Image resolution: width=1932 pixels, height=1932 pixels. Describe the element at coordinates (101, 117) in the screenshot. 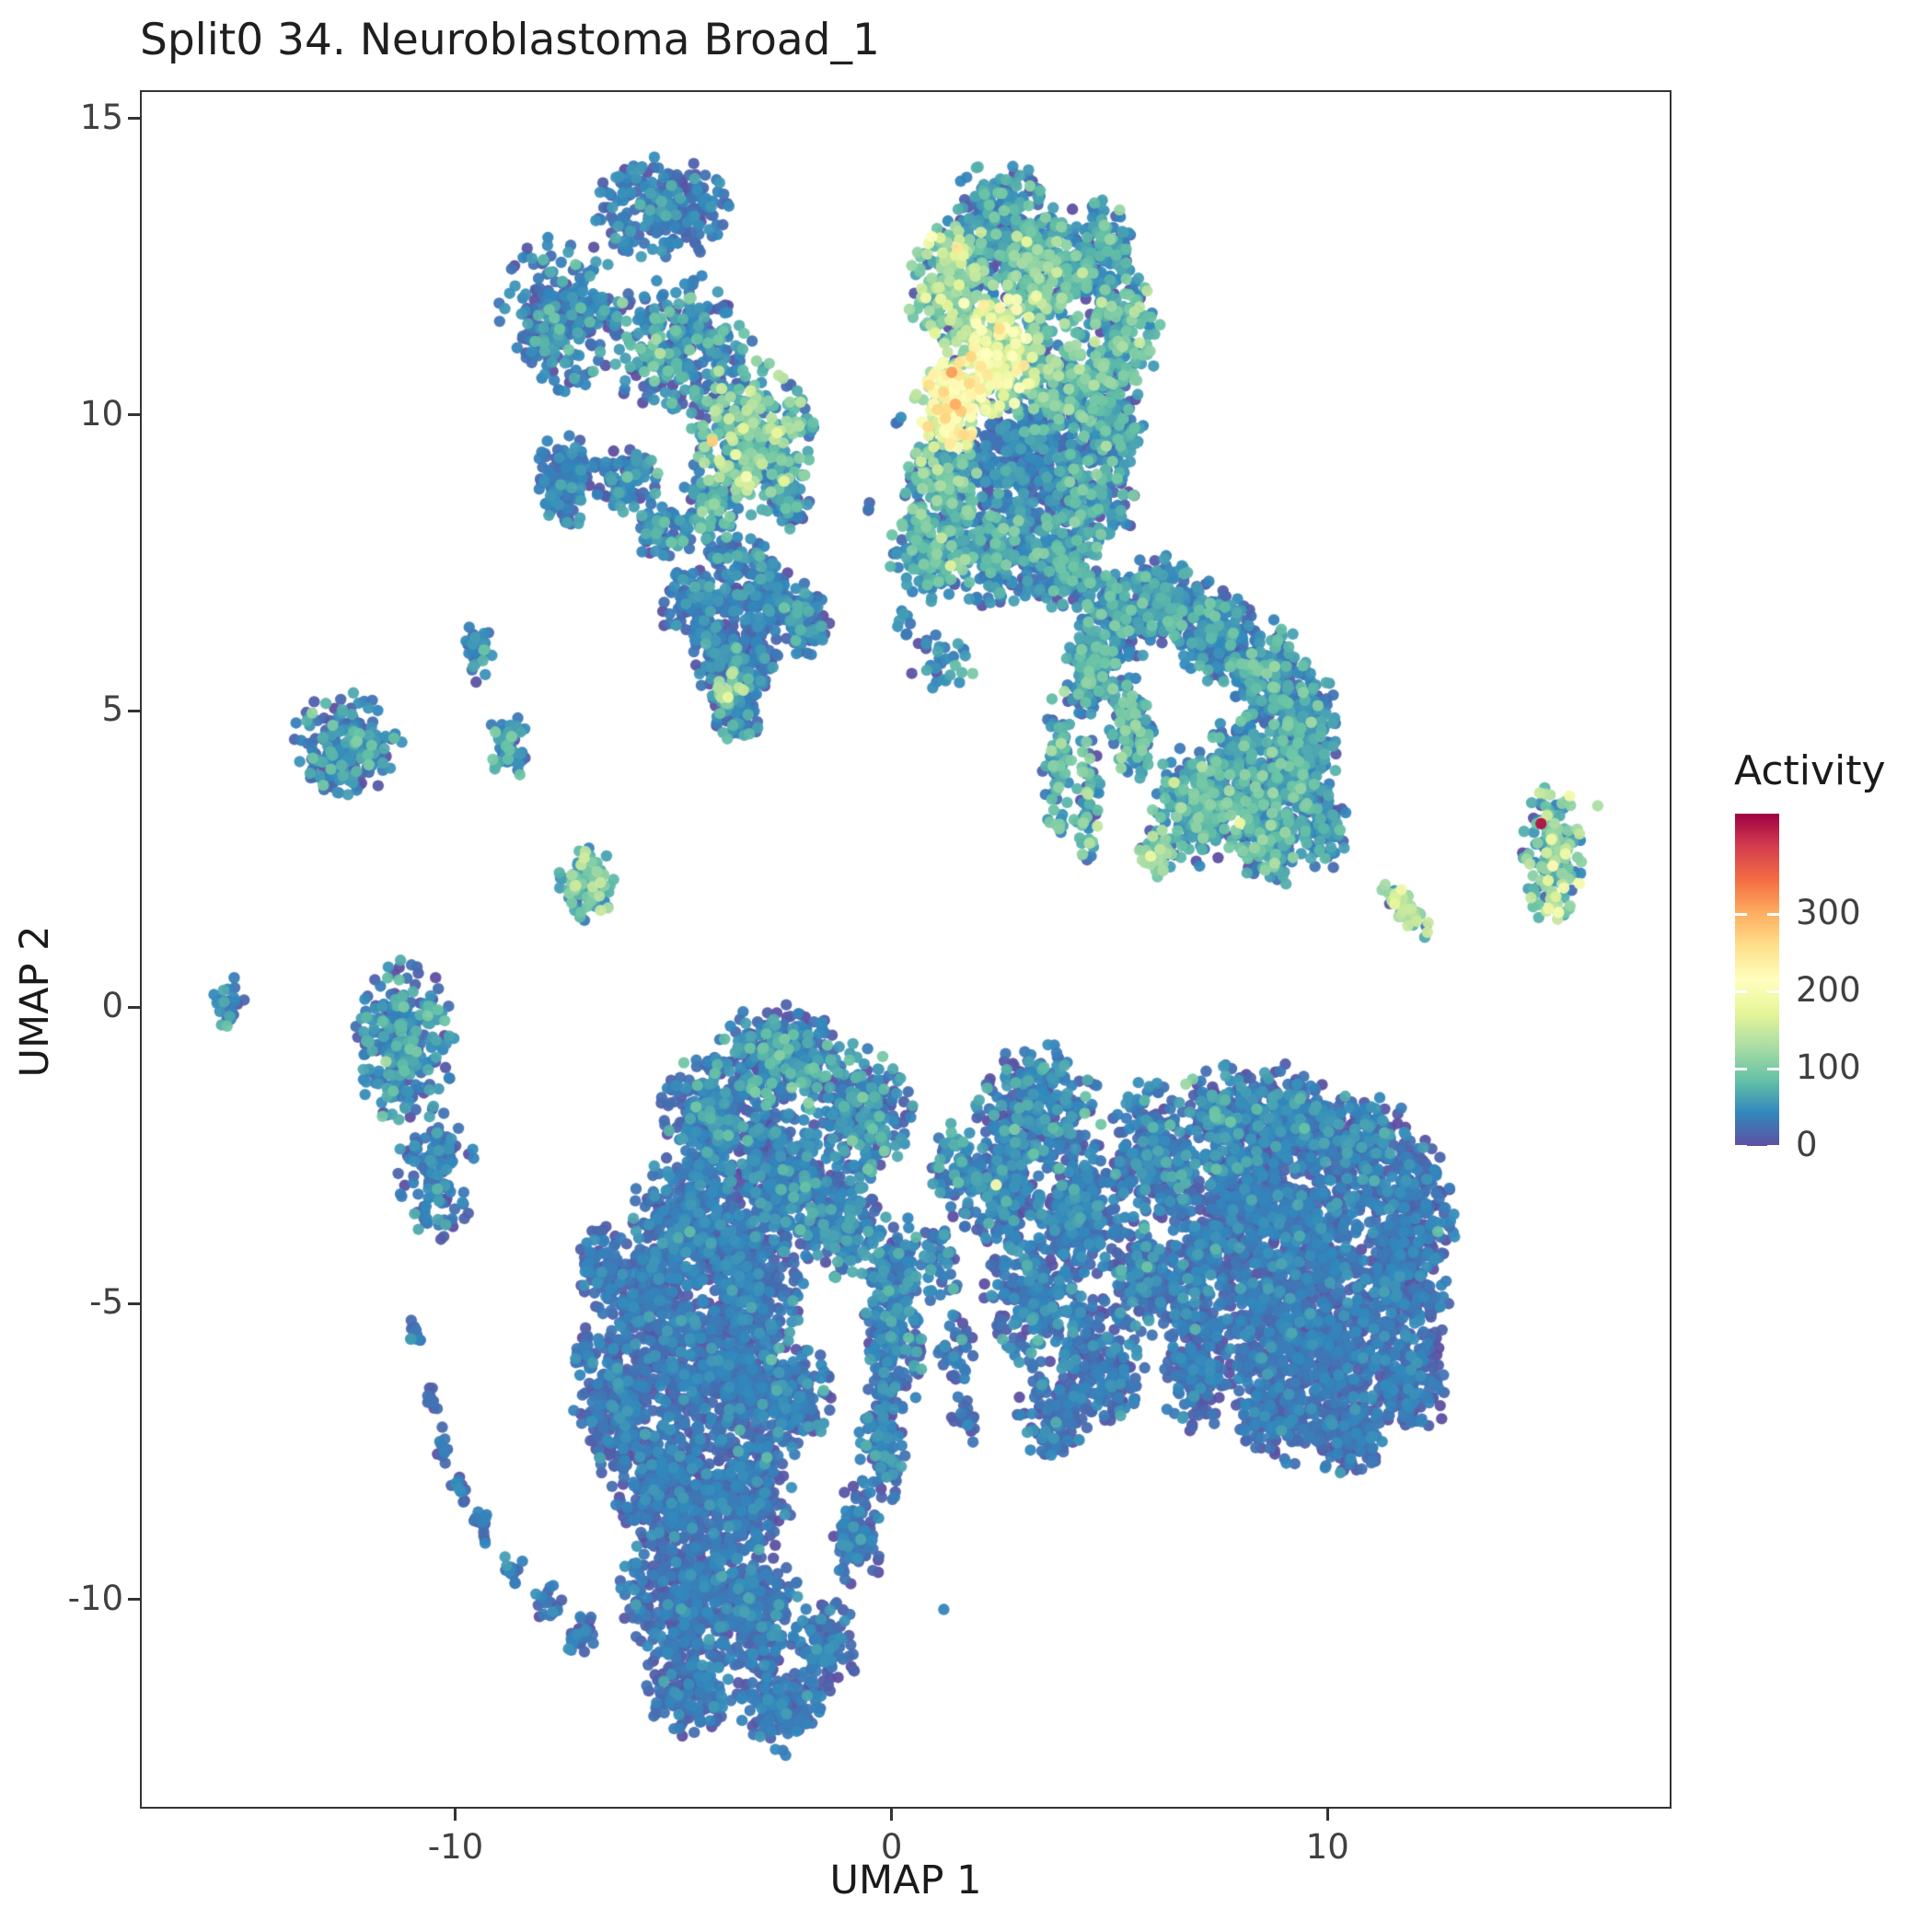

I see `y-tick-label: 15` at that location.